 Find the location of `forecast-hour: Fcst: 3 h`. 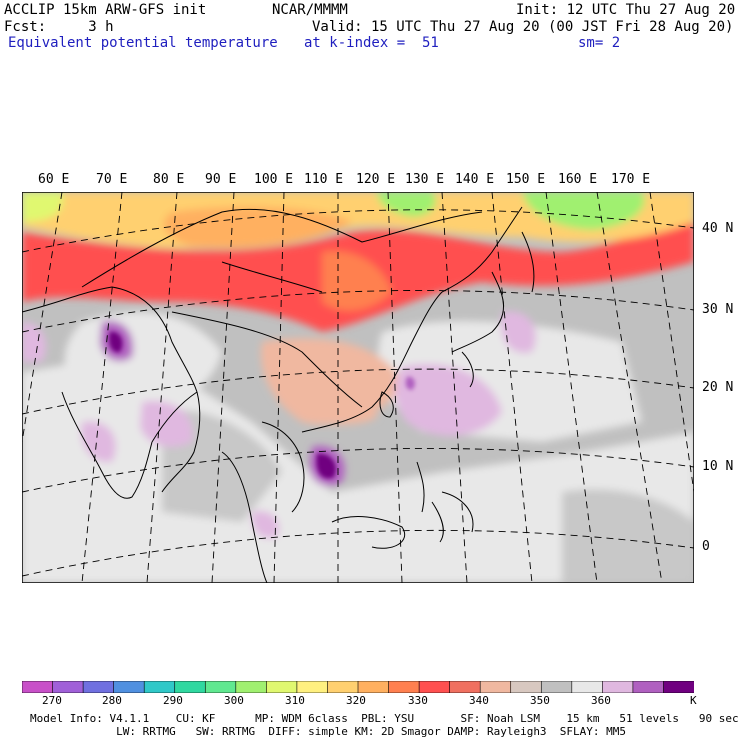

forecast-hour: Fcst: 3 h is located at coordinates (59, 27).